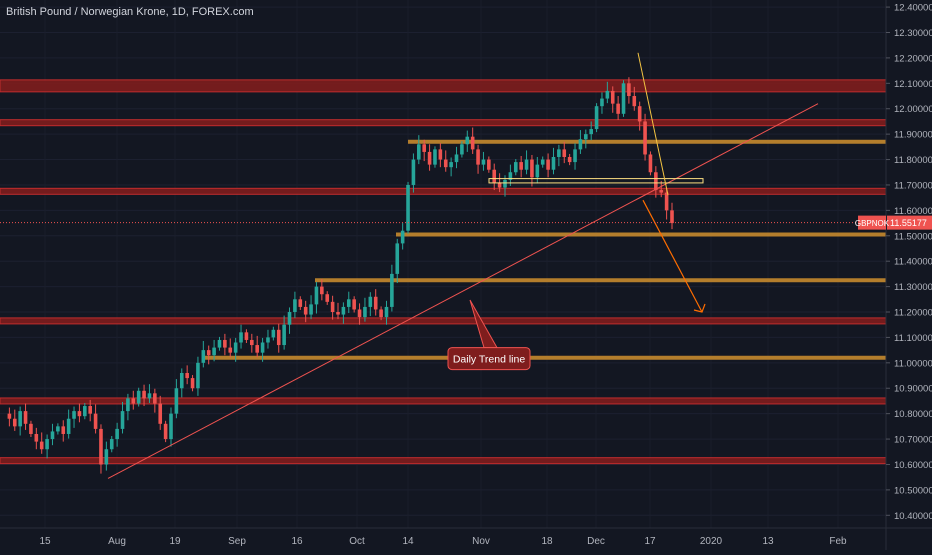  Describe the element at coordinates (913, 389) in the screenshot. I see `y-tick-label: 10.90000` at that location.